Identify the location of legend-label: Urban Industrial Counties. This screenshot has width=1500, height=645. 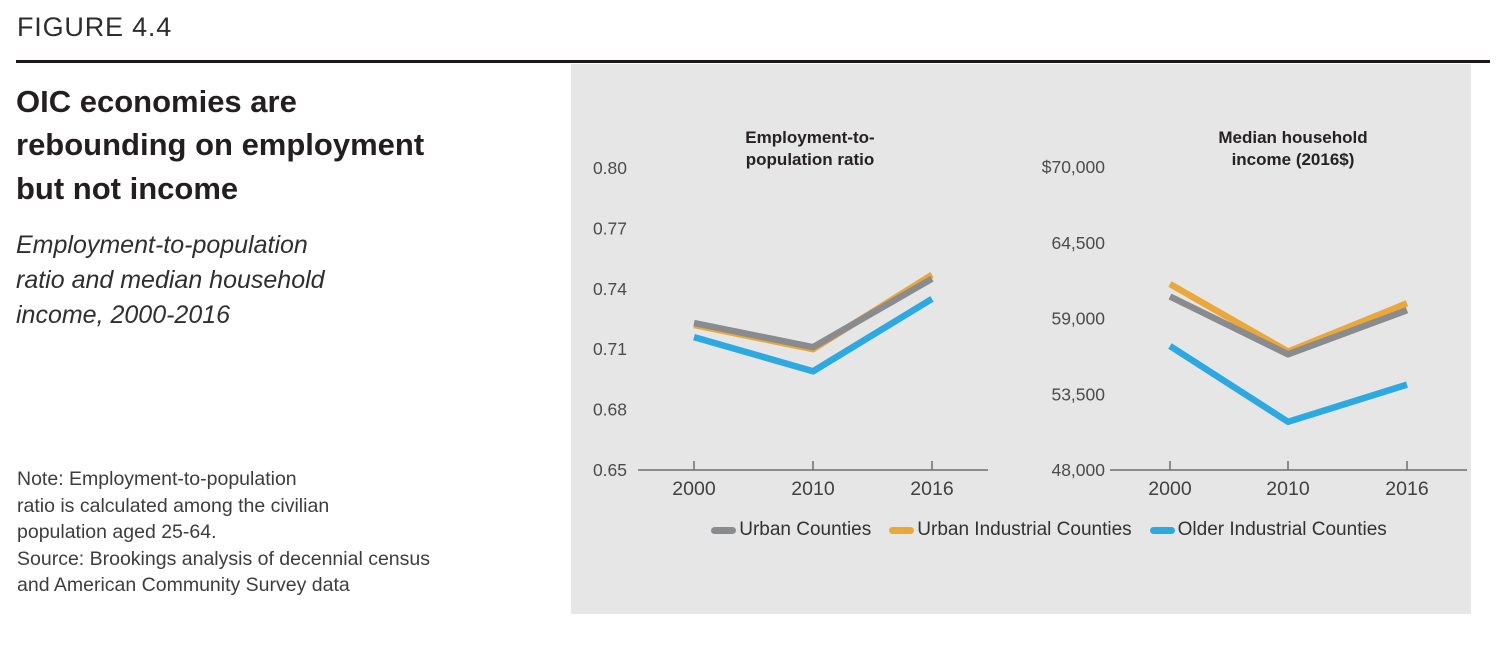
(1024, 529).